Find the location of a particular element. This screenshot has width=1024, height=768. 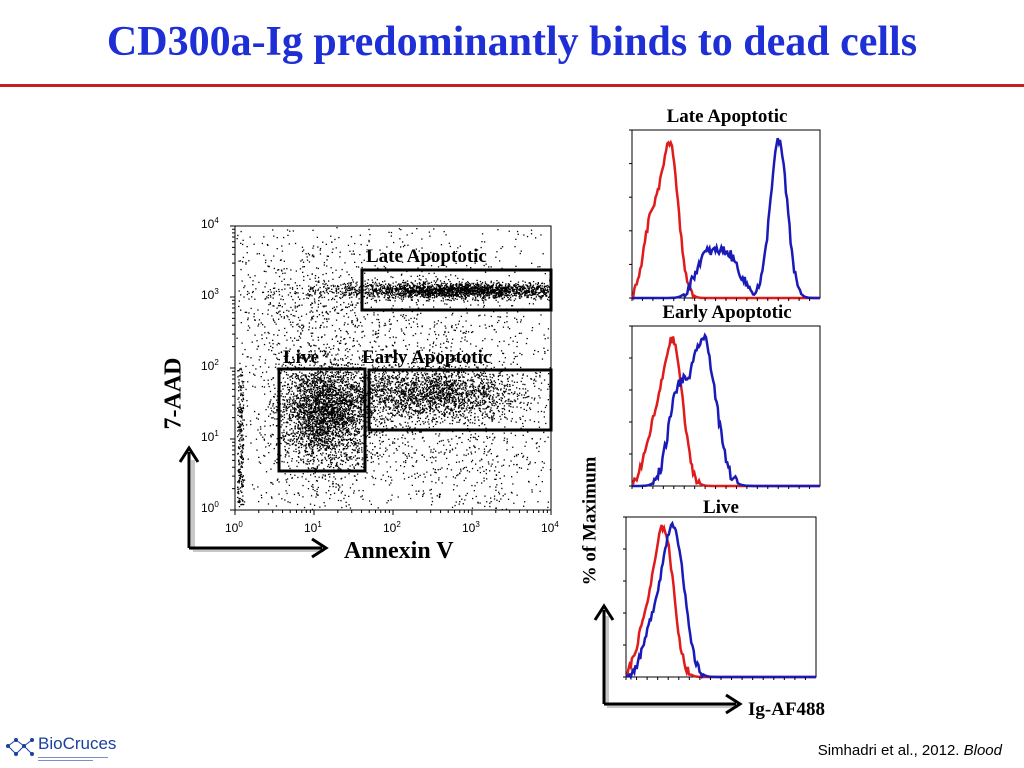

histogram-y-axis-title: % of Maximum is located at coordinates (590, 521).